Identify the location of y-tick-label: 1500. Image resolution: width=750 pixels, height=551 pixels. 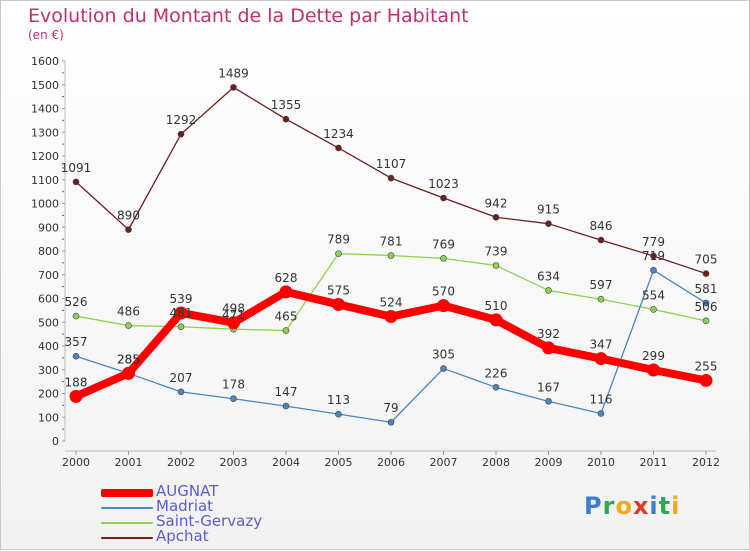
(45, 85).